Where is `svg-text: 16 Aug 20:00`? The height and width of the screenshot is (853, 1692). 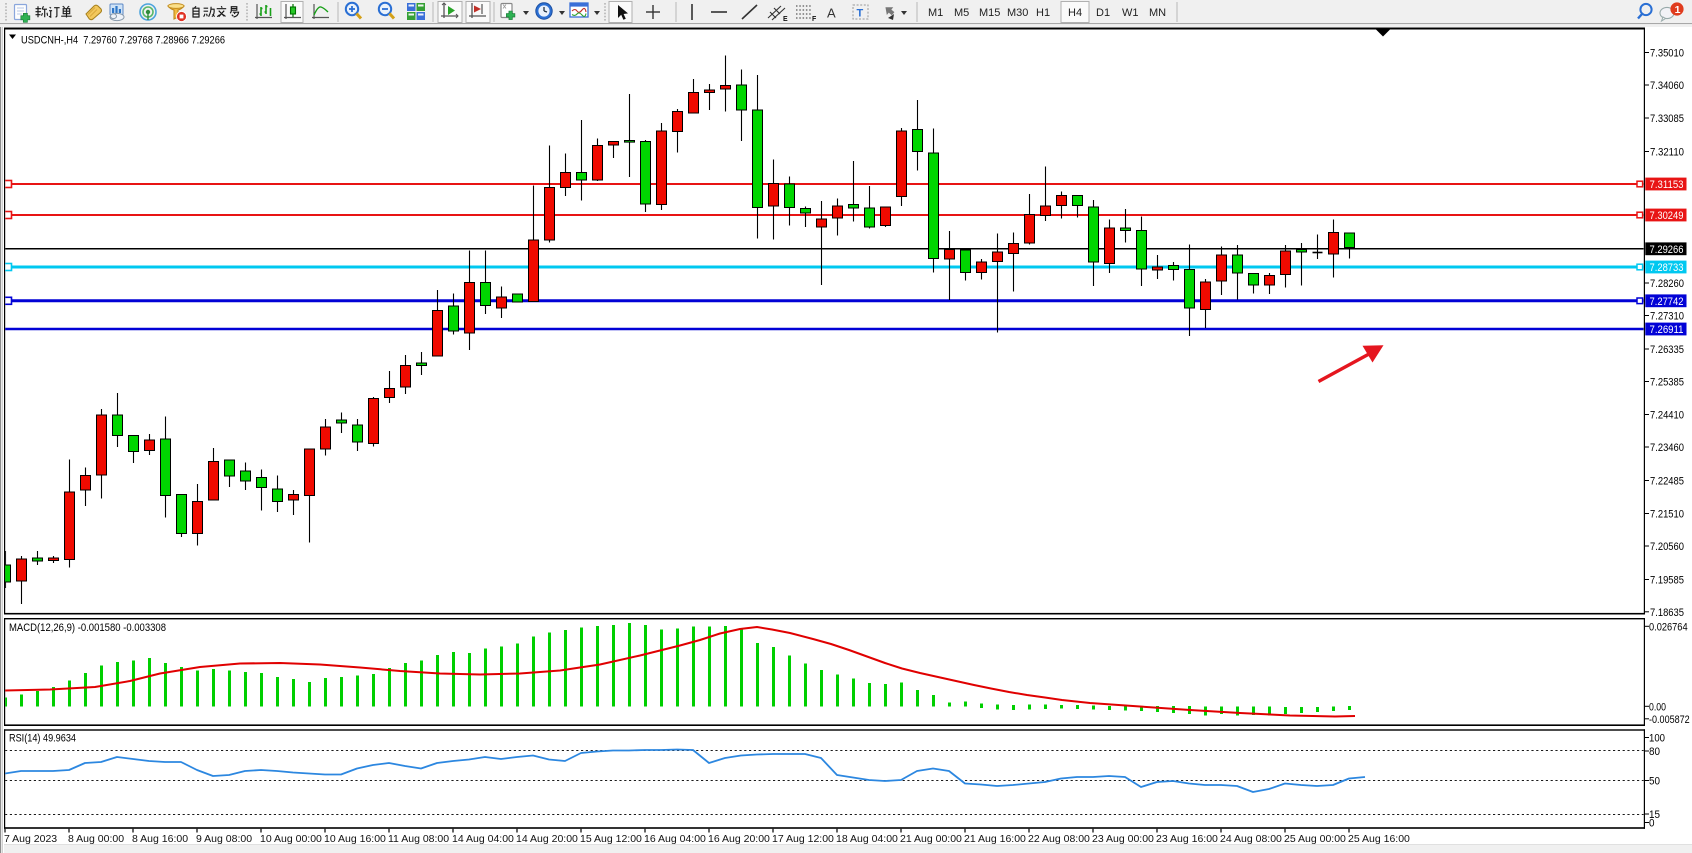
svg-text: 16 Aug 20:00 is located at coordinates (739, 839).